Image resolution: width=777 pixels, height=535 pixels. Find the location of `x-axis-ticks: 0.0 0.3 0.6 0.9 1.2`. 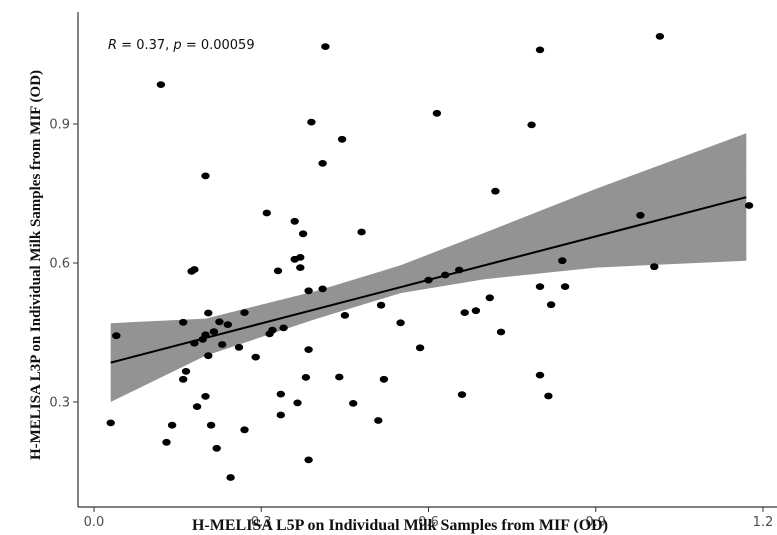

x-axis-ticks: 0.0 0.3 0.6 0.9 1.2 is located at coordinates (429, 518).